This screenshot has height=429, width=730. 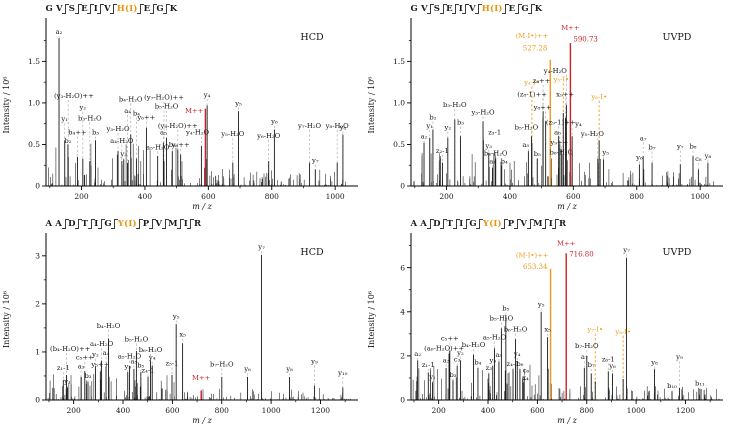 I want to click on svg-text: y₇-I•, so click(x=594, y=330).